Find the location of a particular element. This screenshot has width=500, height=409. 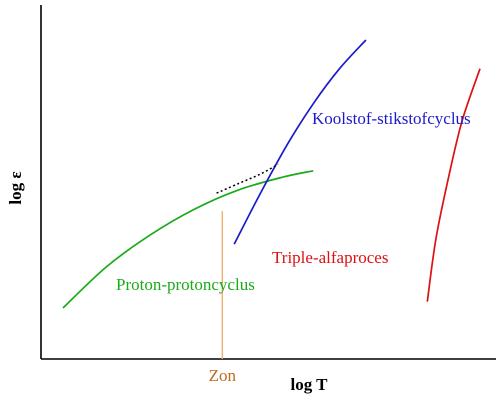

y-axis-label: log ε is located at coordinates (15, 187).